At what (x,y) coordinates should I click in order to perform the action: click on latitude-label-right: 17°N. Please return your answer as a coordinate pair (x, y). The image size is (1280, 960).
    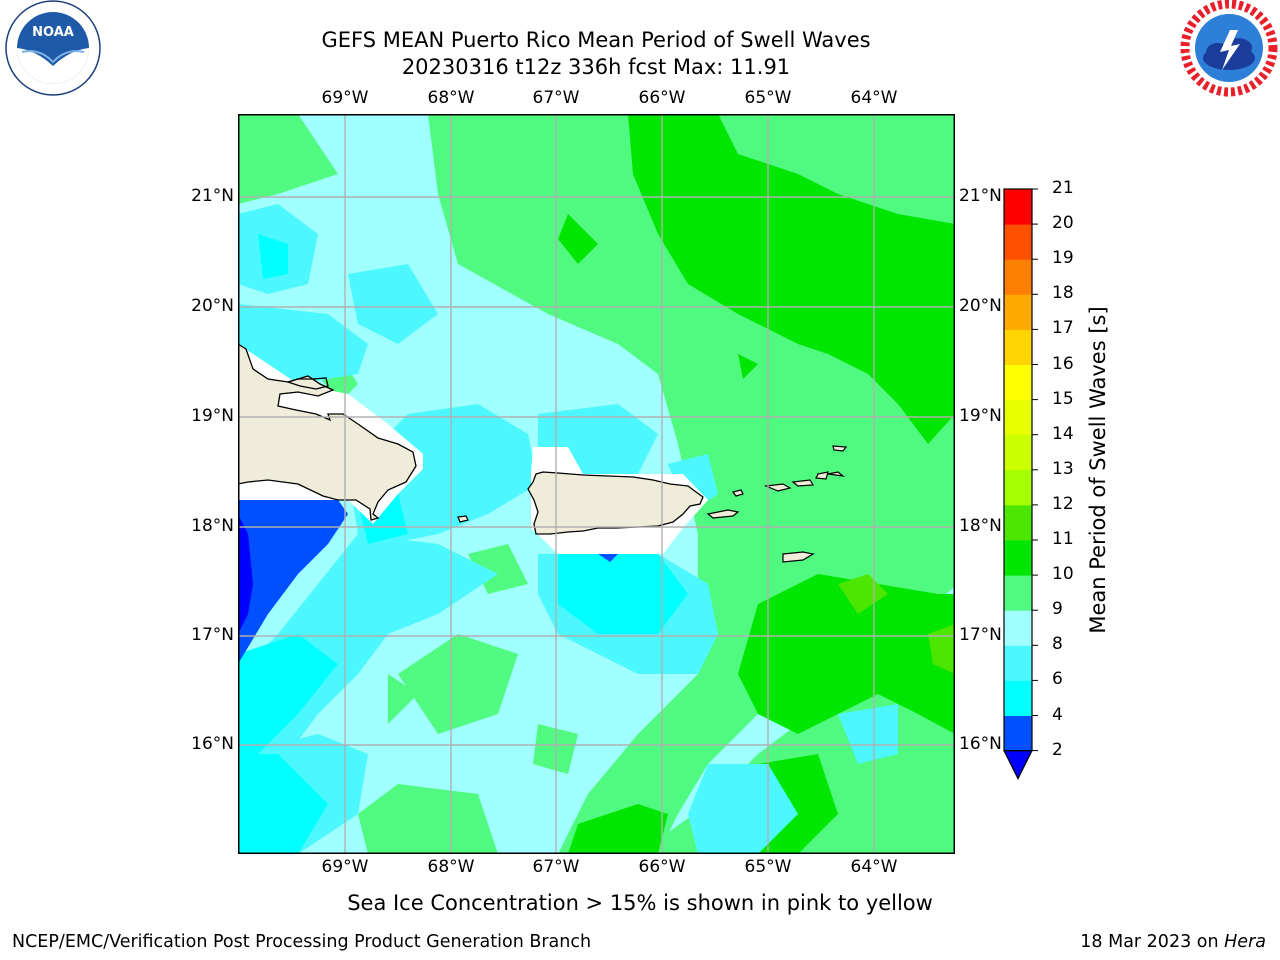
    Looking at the image, I should click on (980, 635).